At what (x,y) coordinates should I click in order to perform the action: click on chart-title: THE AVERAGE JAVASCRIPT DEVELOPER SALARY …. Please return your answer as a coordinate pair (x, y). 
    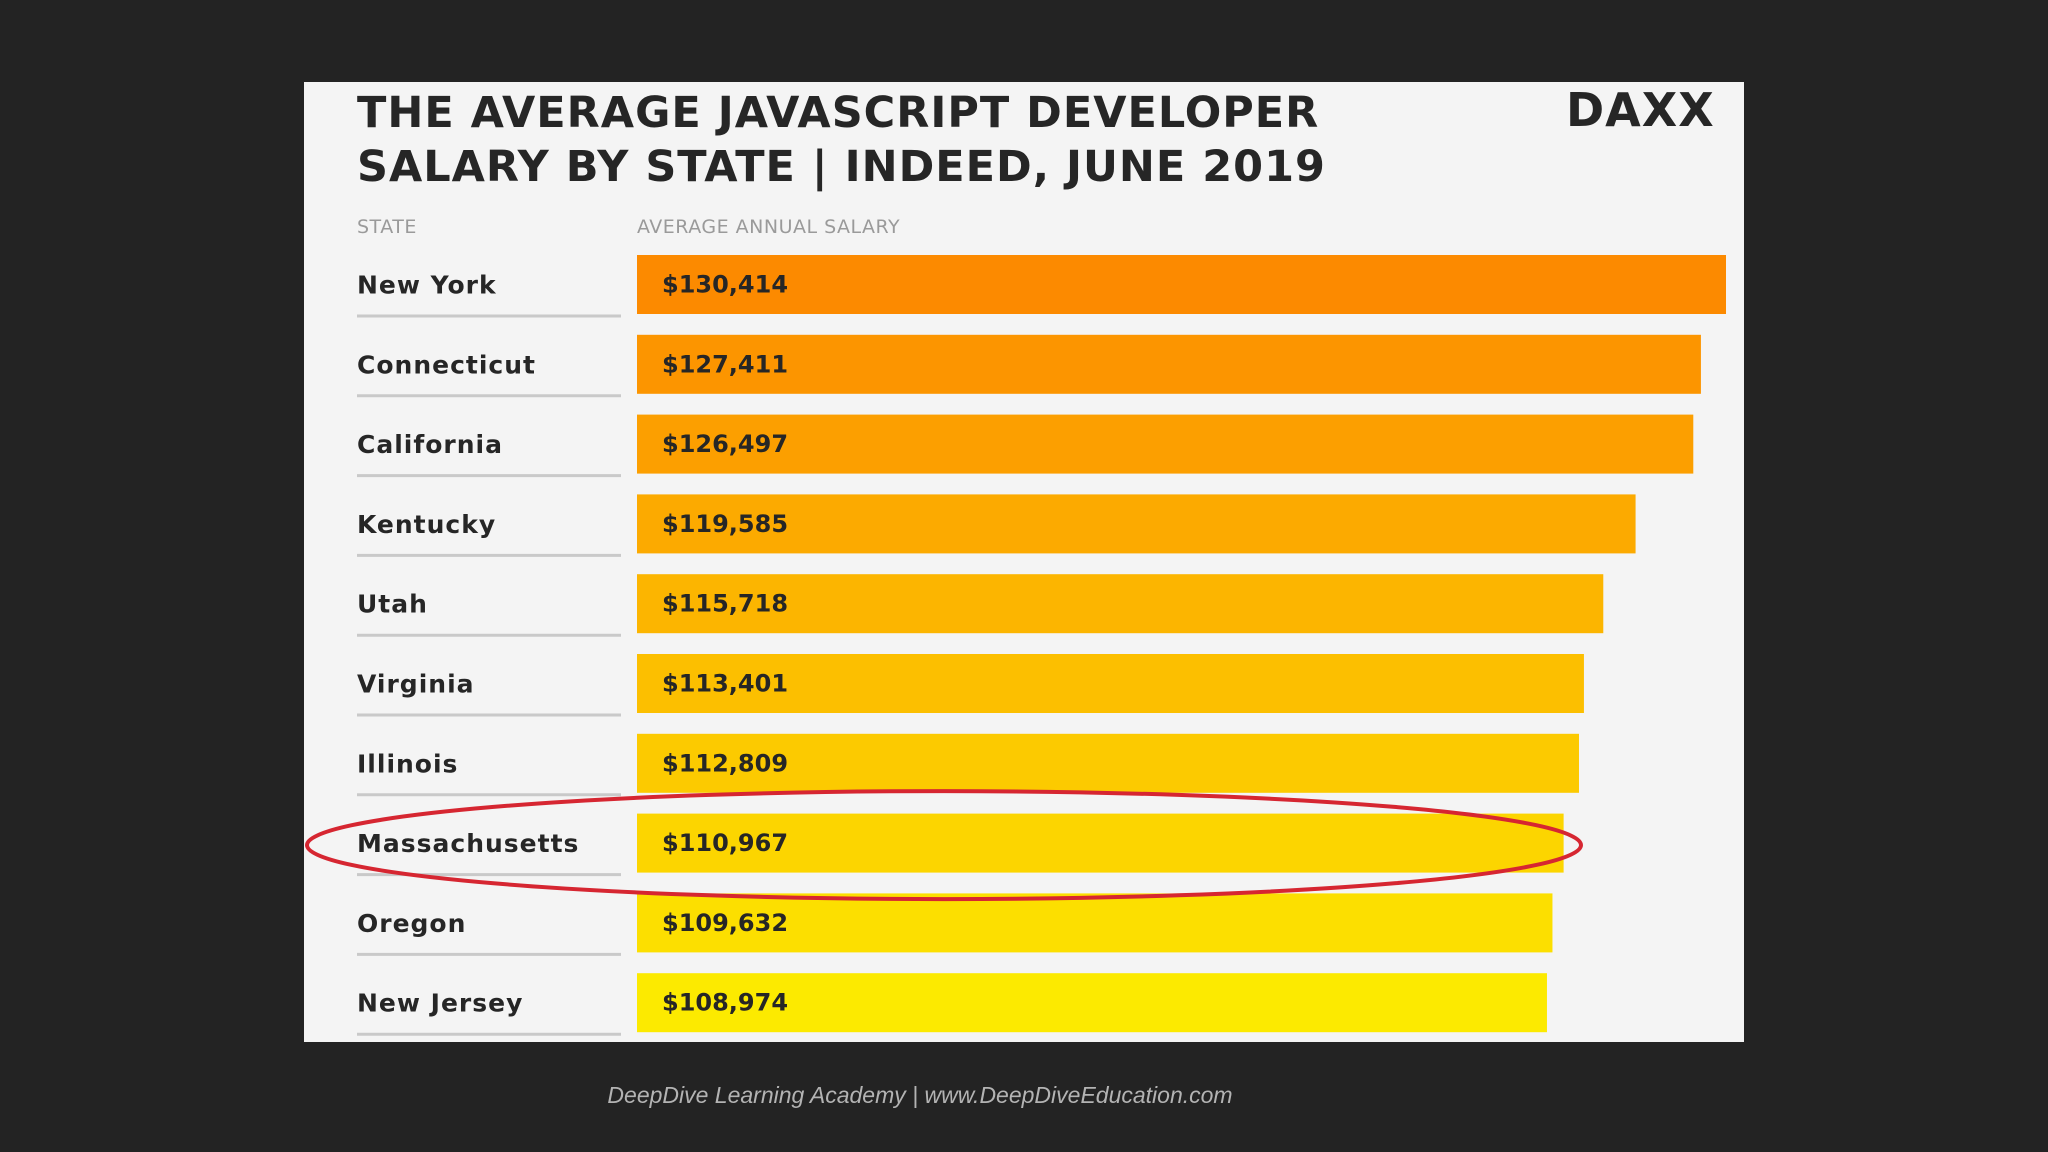
    Looking at the image, I should click on (841, 140).